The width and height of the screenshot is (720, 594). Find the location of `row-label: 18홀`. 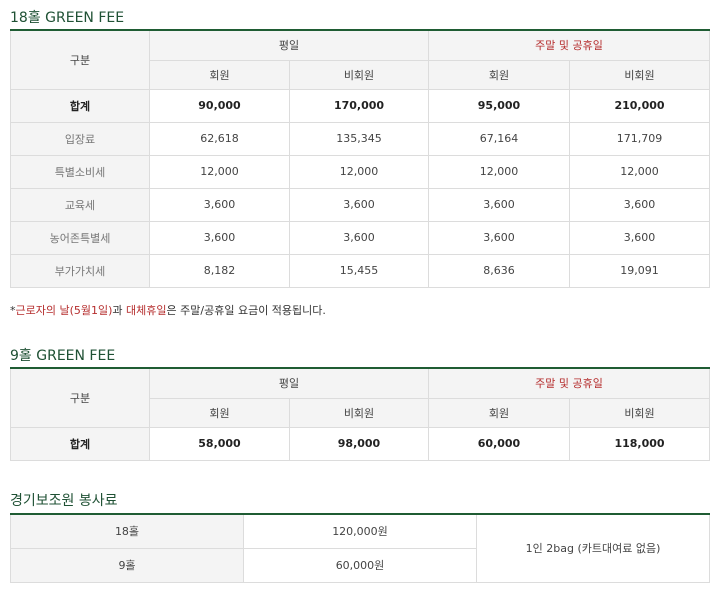

row-label: 18홀 is located at coordinates (127, 531).